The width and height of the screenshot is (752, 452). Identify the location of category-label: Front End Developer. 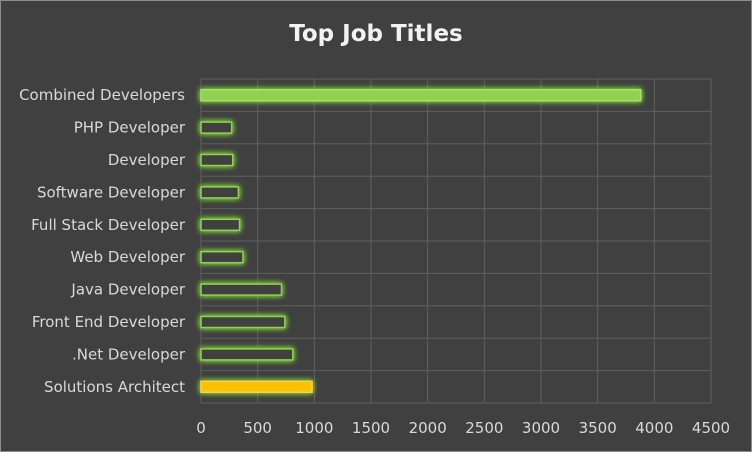
(109, 322).